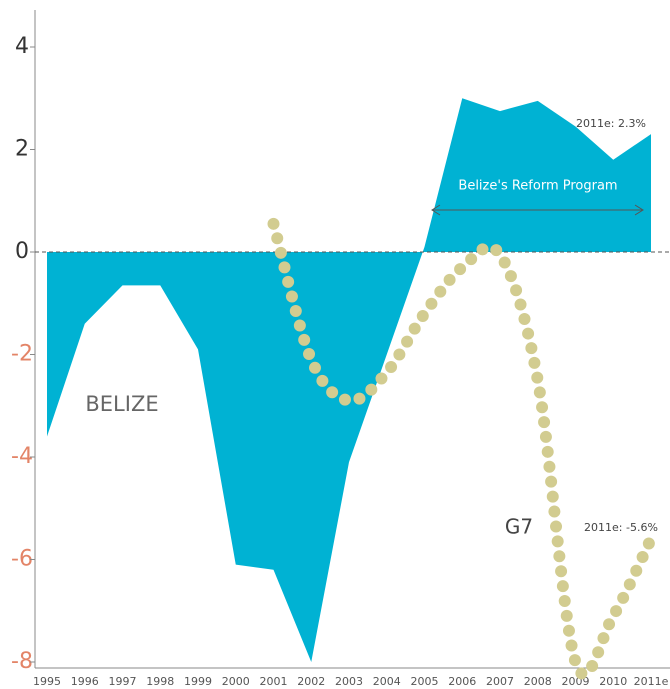  What do you see at coordinates (22, 456) in the screenshot?
I see `y-tick-label: -4` at bounding box center [22, 456].